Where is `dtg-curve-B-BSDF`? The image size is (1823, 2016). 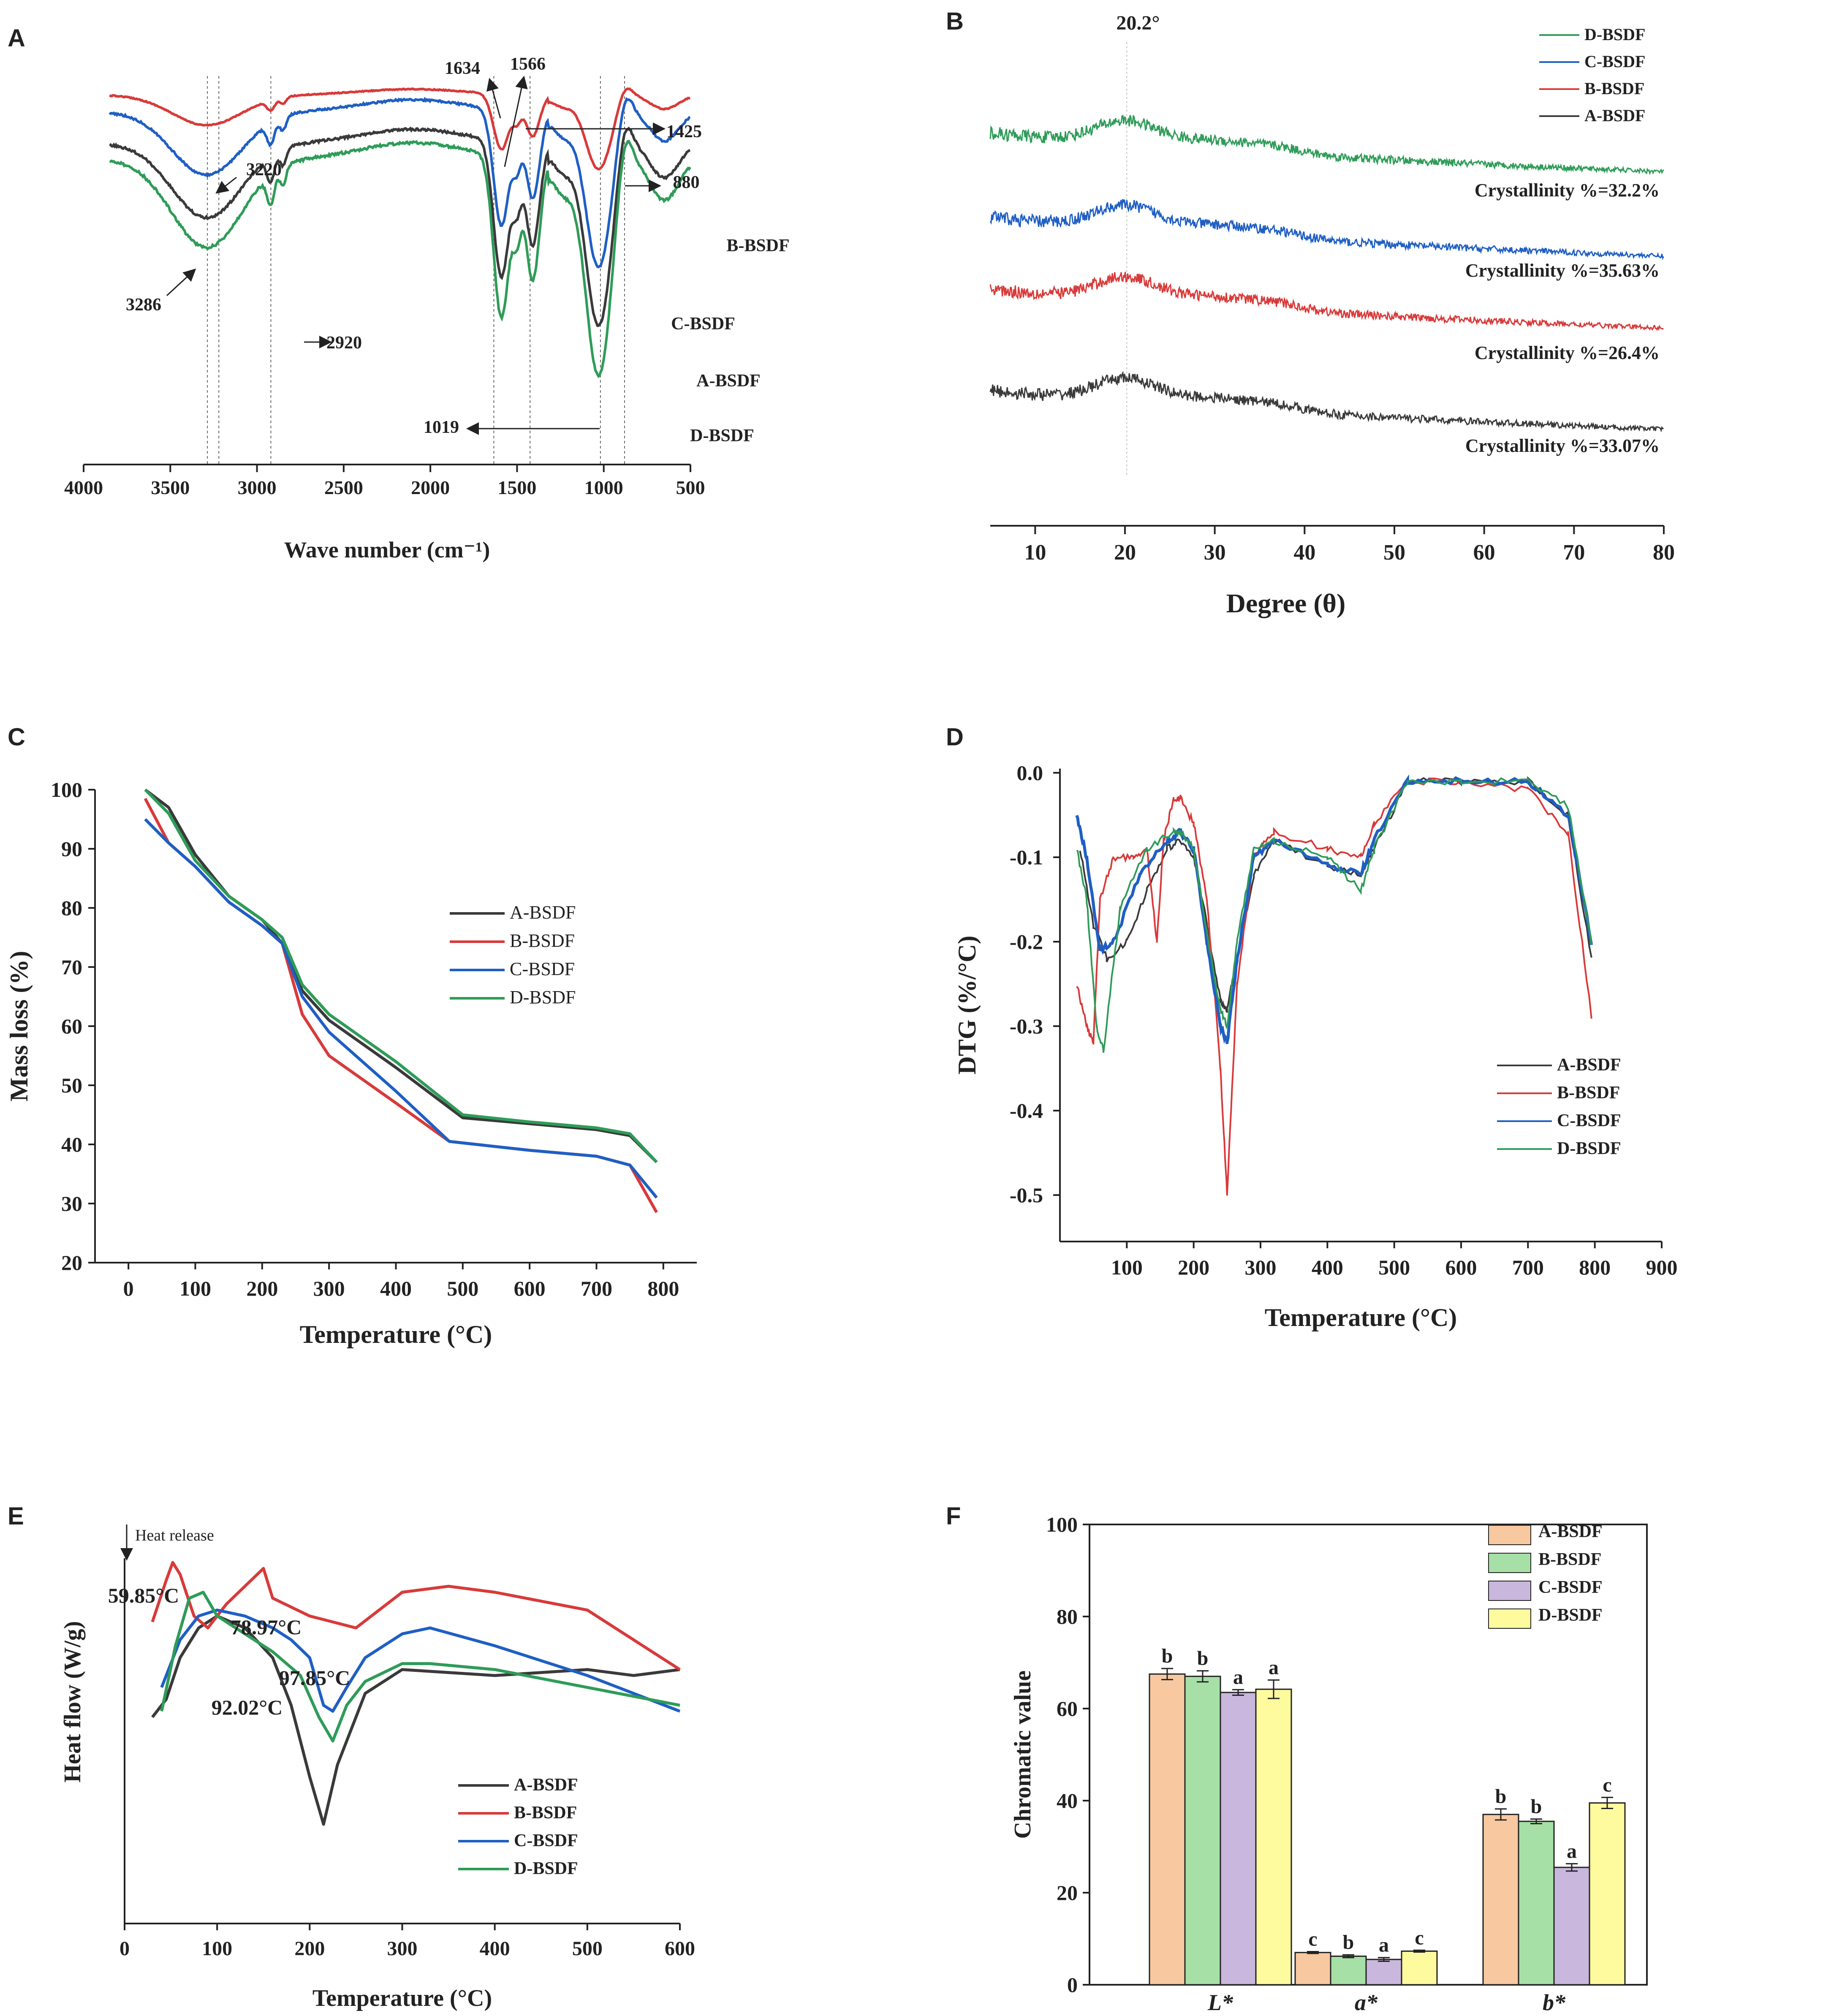
dtg-curve-B-BSDF is located at coordinates (1334, 986).